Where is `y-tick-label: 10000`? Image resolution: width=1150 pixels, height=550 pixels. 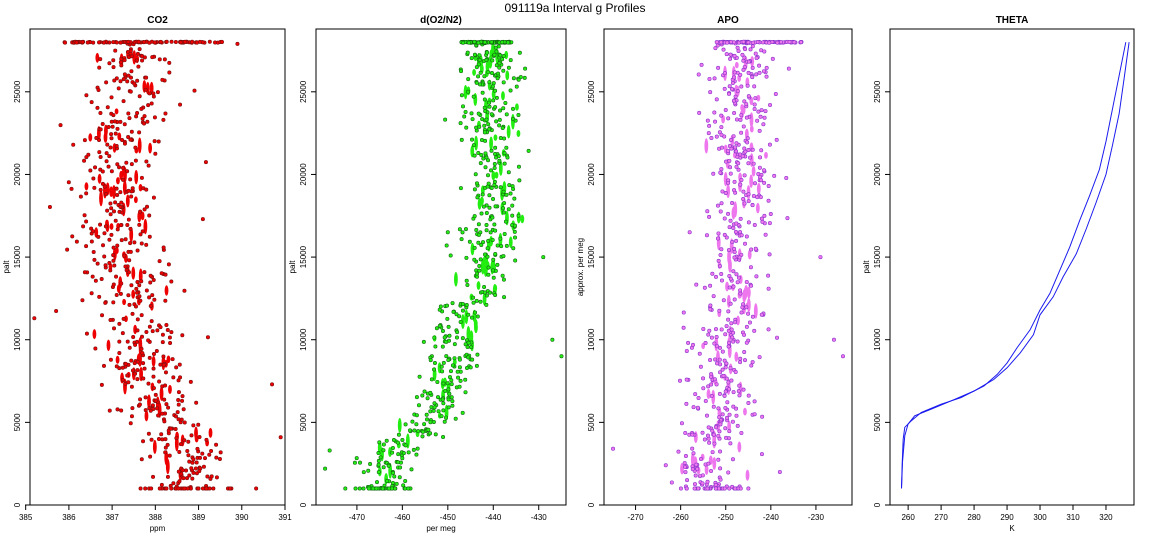
y-tick-label: 10000 is located at coordinates (877, 339).